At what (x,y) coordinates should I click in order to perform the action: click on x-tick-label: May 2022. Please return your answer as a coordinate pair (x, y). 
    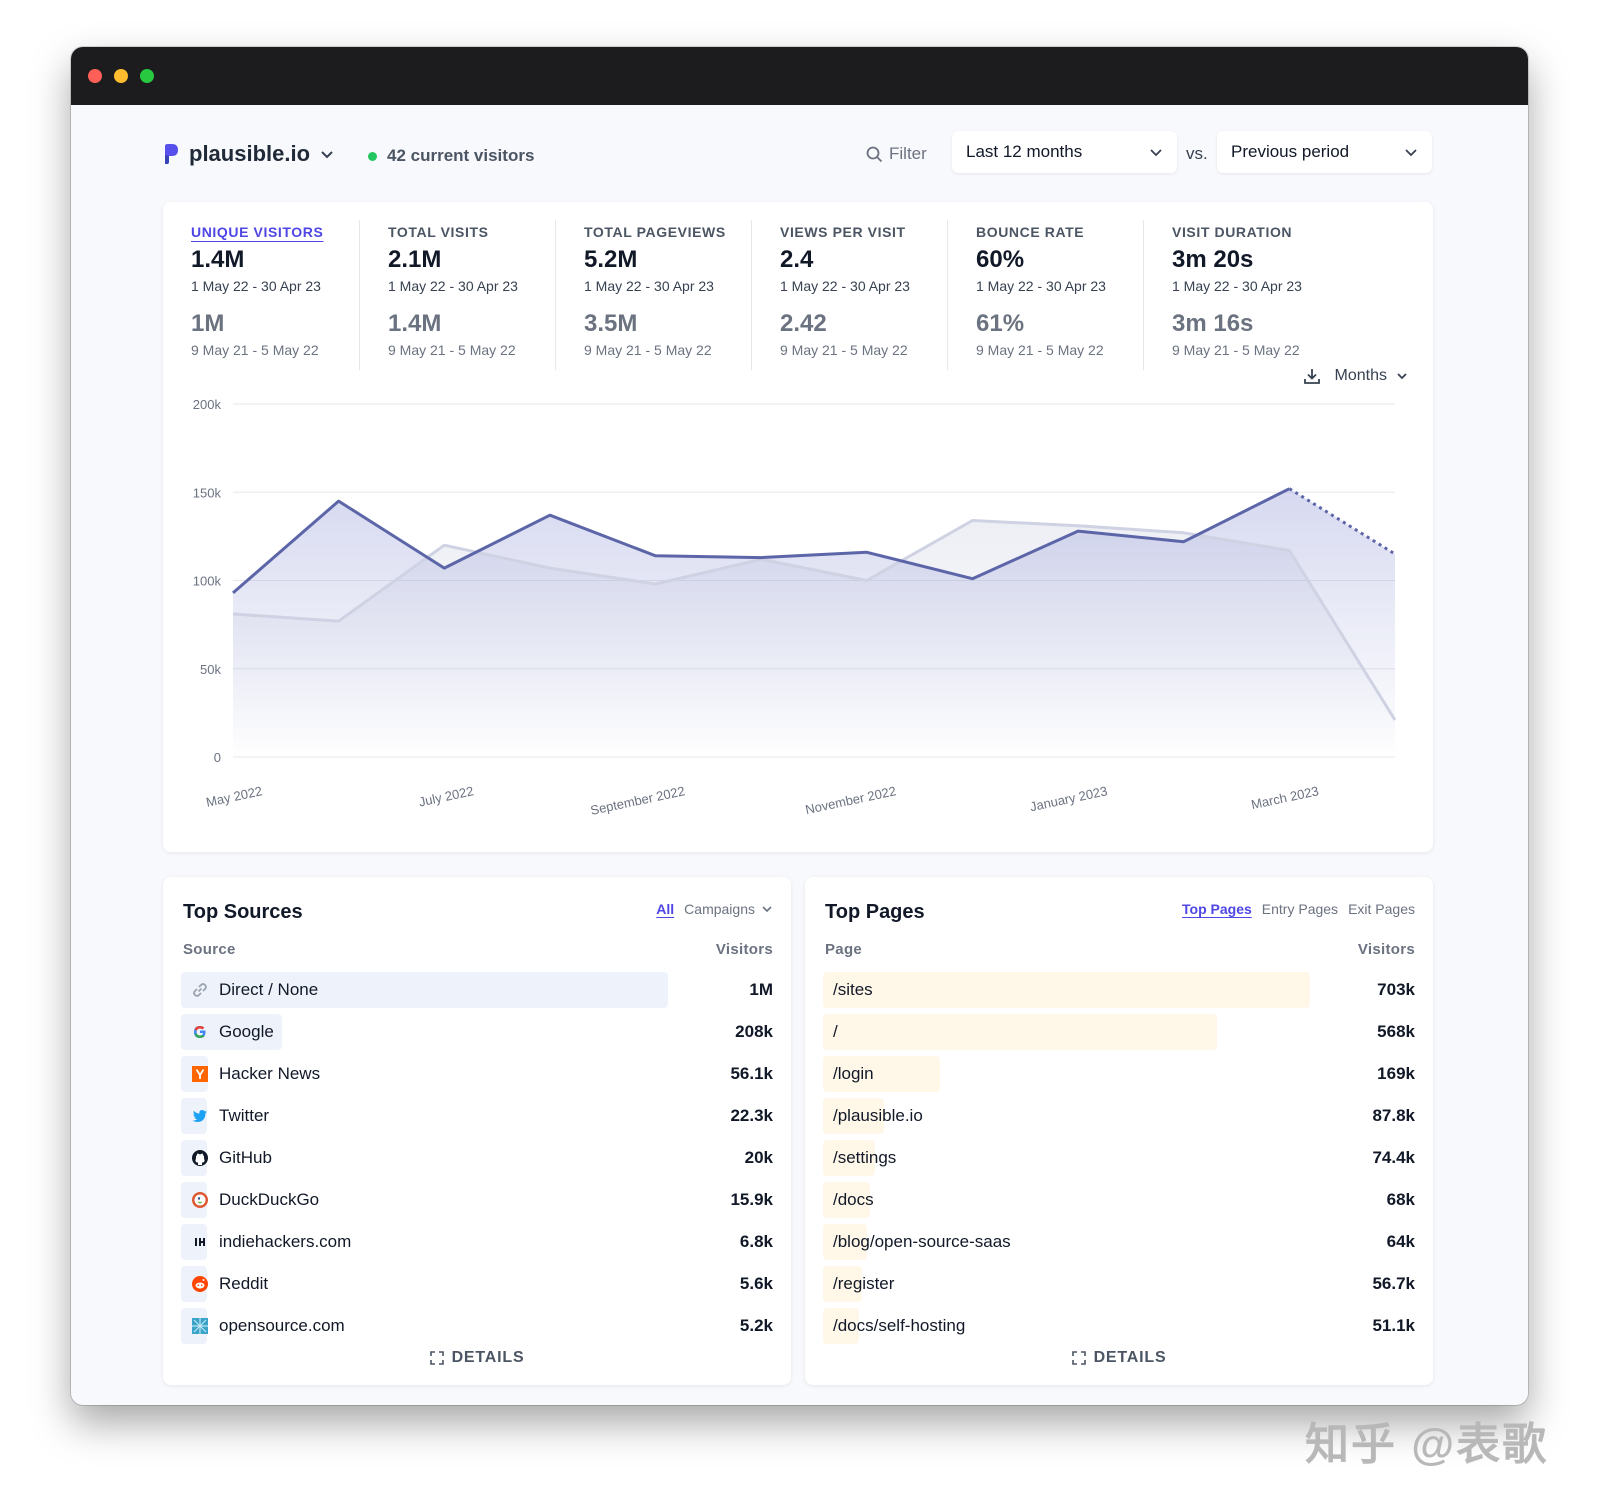
    Looking at the image, I should click on (234, 796).